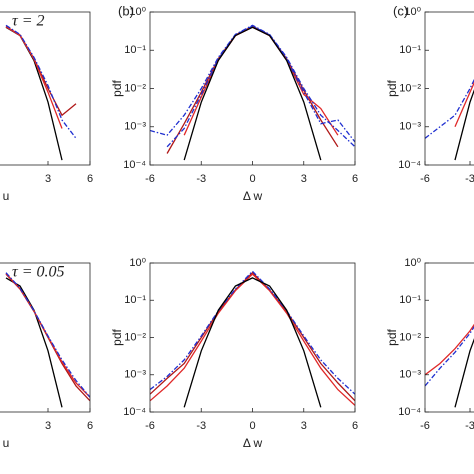 The width and height of the screenshot is (474, 474). Describe the element at coordinates (38, 272) in the screenshot. I see `annotation: τ = 0.05` at that location.